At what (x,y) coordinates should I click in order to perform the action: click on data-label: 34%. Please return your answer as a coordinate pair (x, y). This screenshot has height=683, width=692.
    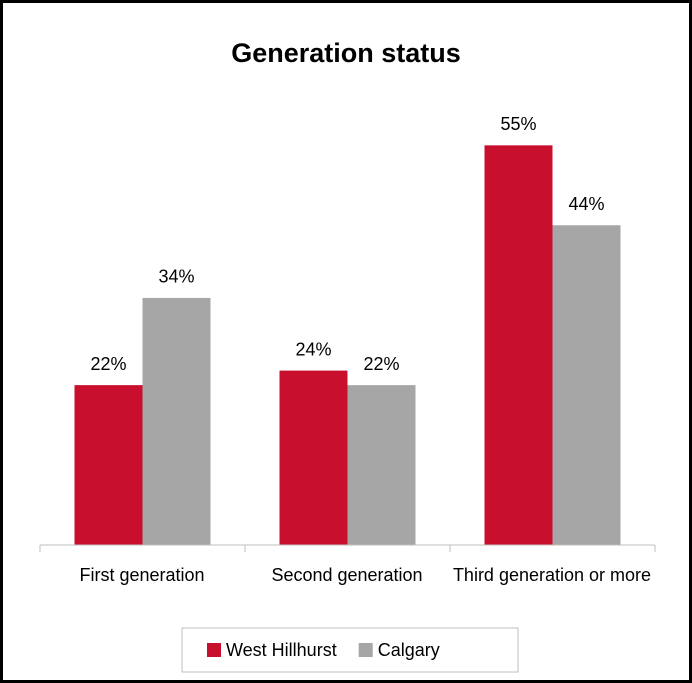
    Looking at the image, I should click on (176, 277).